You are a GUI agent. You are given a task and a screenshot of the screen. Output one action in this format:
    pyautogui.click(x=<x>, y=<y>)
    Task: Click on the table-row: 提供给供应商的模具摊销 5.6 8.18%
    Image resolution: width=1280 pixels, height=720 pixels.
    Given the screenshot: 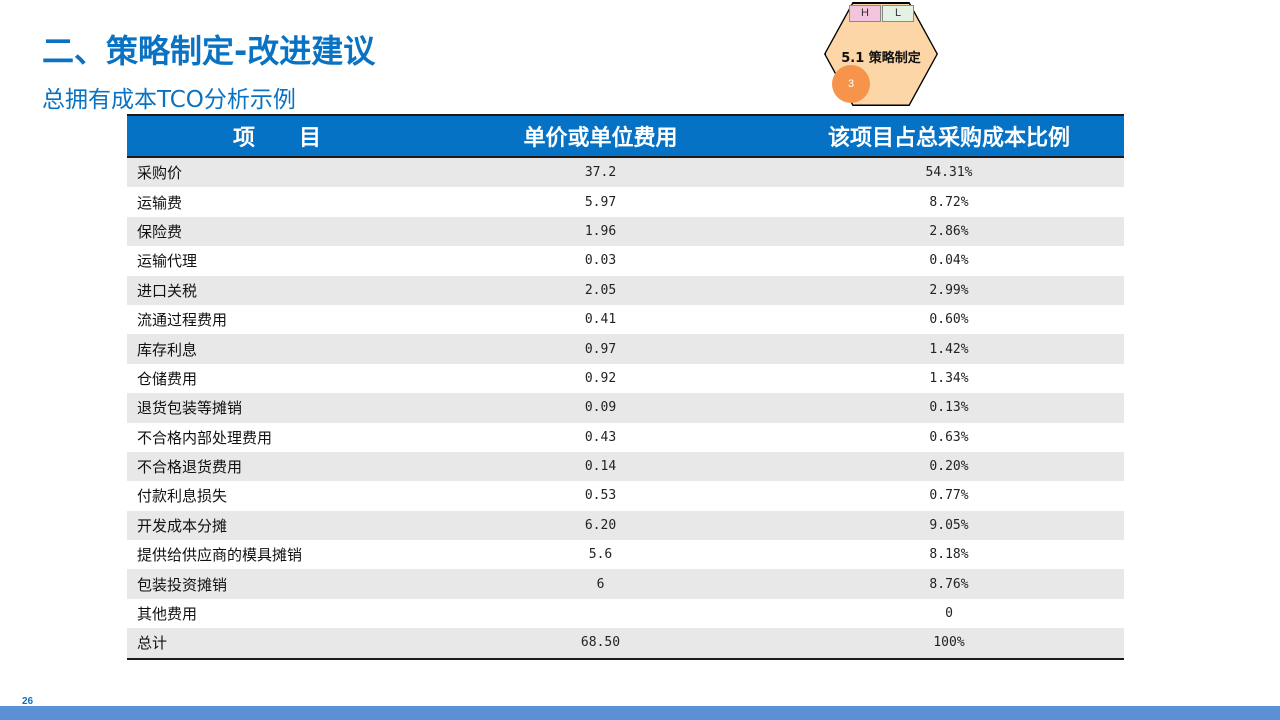 What is the action you would take?
    pyautogui.click(x=625, y=555)
    